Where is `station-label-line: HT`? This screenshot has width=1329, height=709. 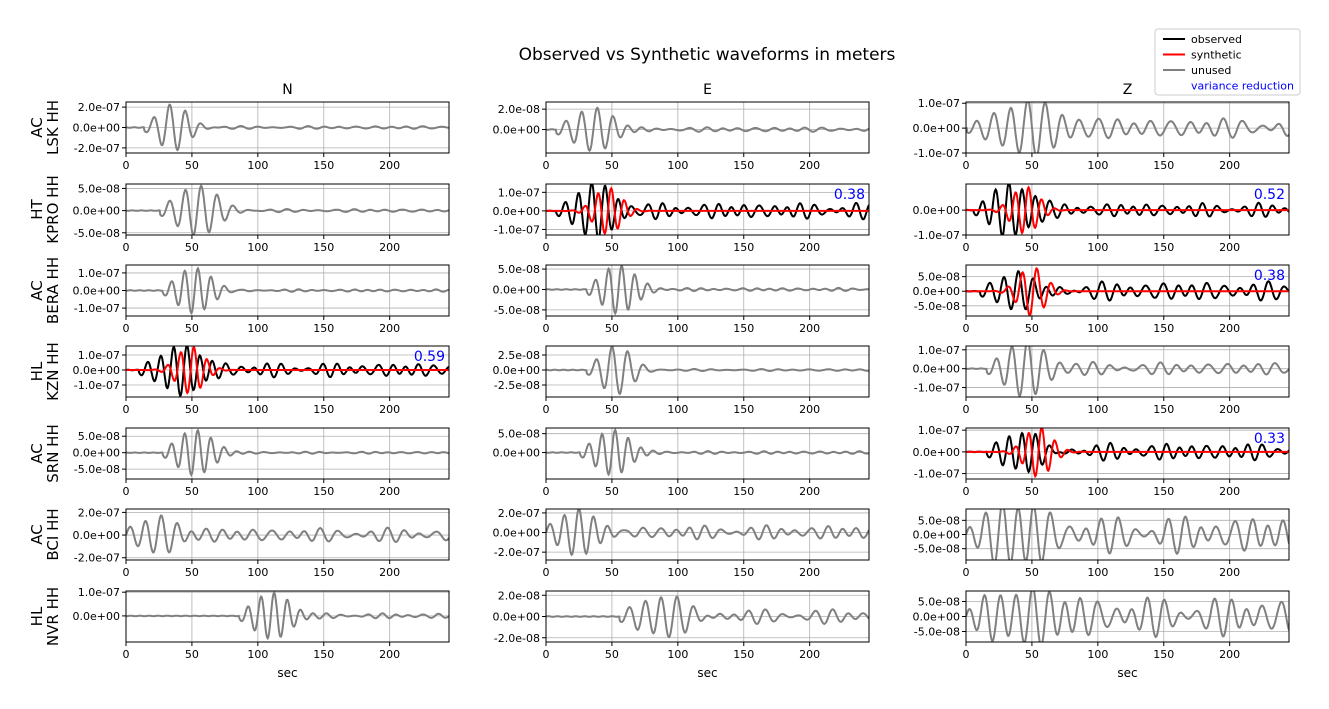
station-label-line: HT is located at coordinates (37, 208).